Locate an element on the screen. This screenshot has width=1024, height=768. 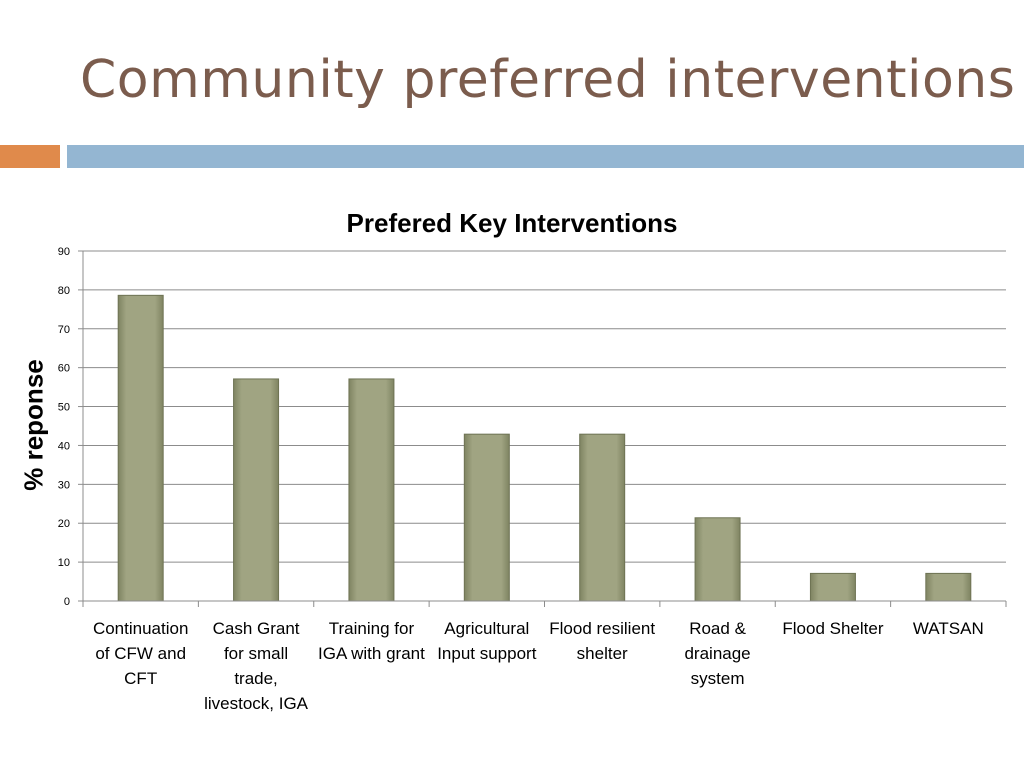
x-category-label: Agricultural Input support is located at coordinates (487, 641).